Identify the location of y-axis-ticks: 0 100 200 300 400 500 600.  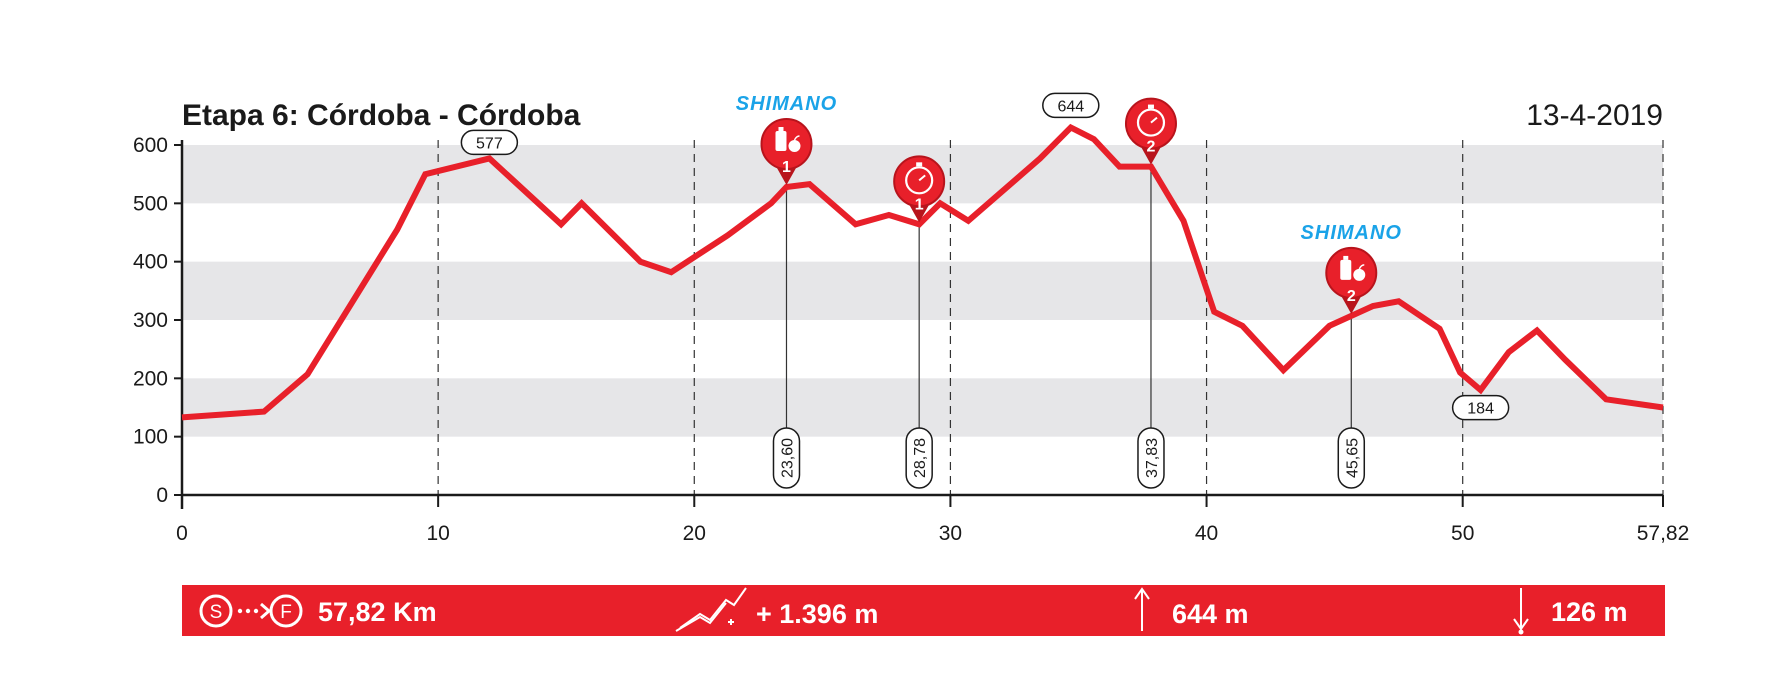
(157, 320).